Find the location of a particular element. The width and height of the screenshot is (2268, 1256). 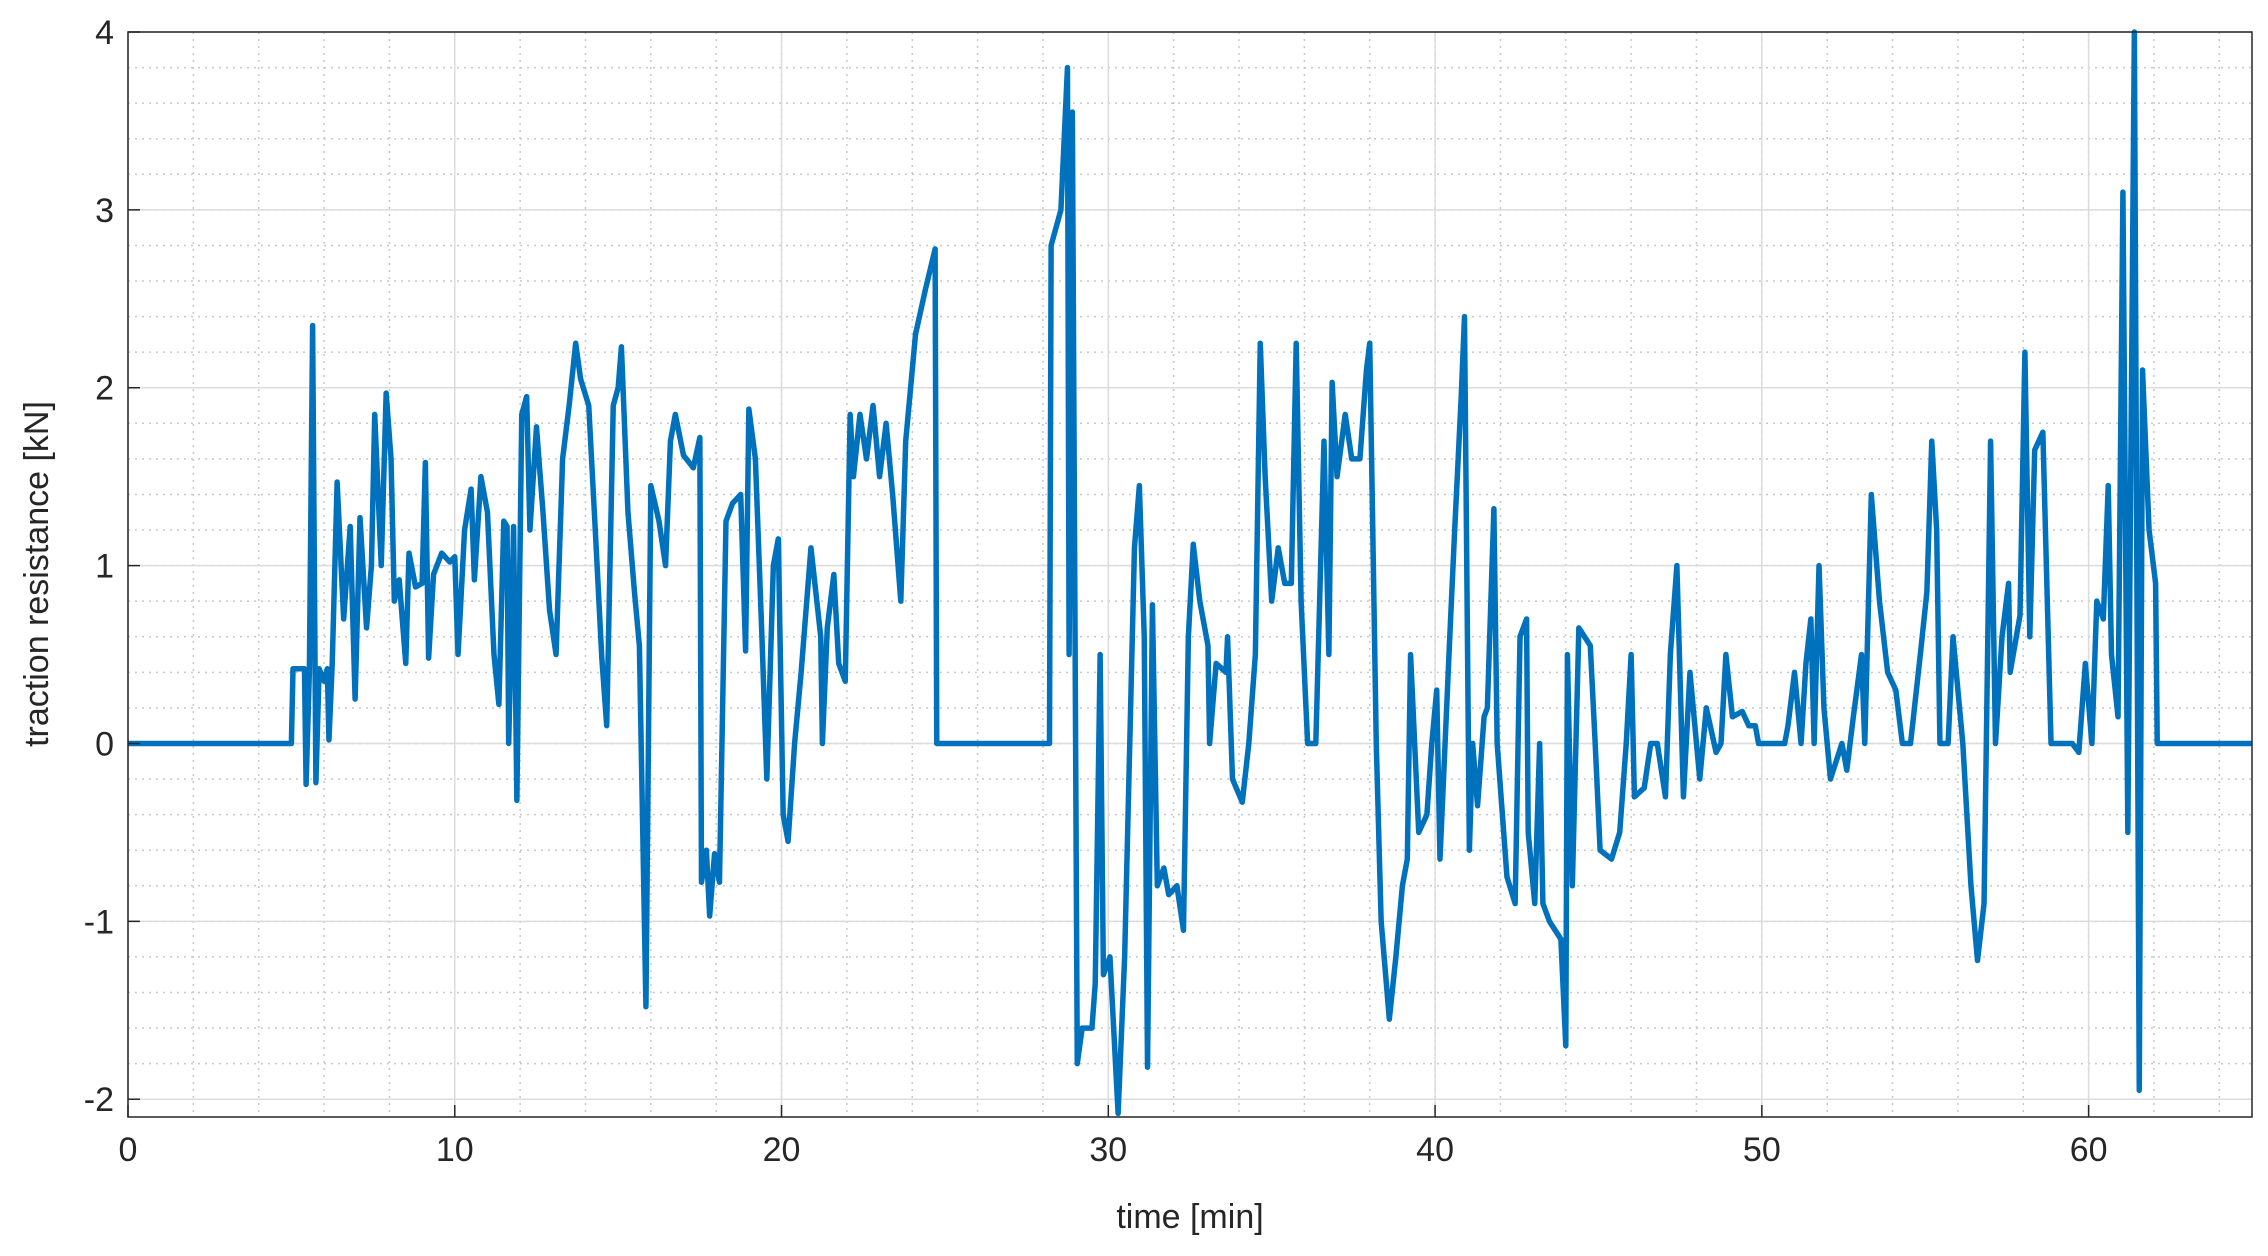

y-tick-label: 2 is located at coordinates (104, 389).